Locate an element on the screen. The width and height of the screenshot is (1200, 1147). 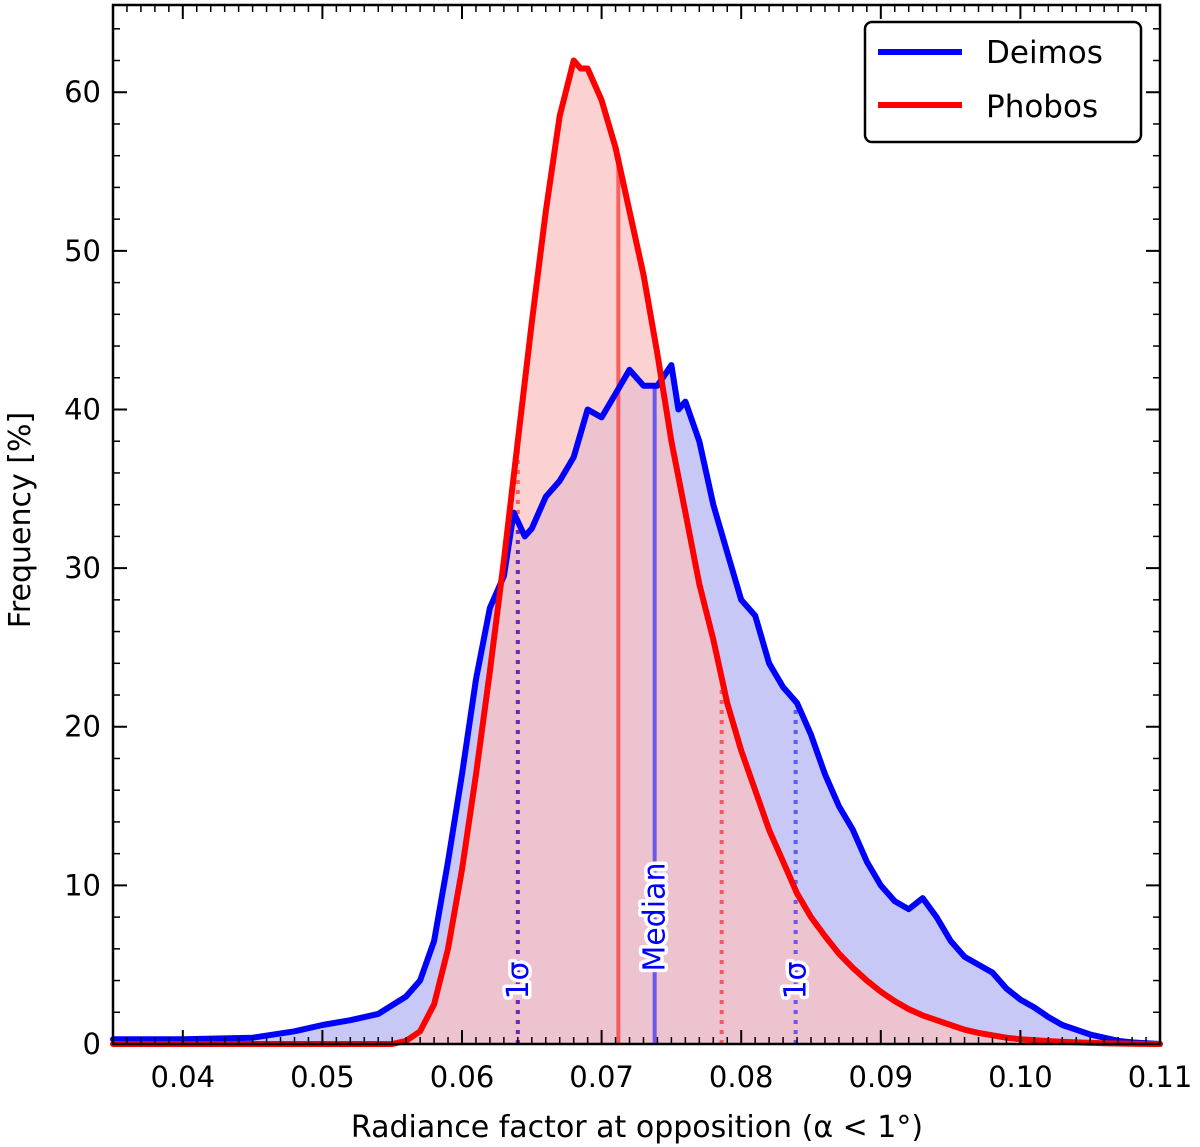
line-annotations: 1σ Median 1σ is located at coordinates (657, 931).